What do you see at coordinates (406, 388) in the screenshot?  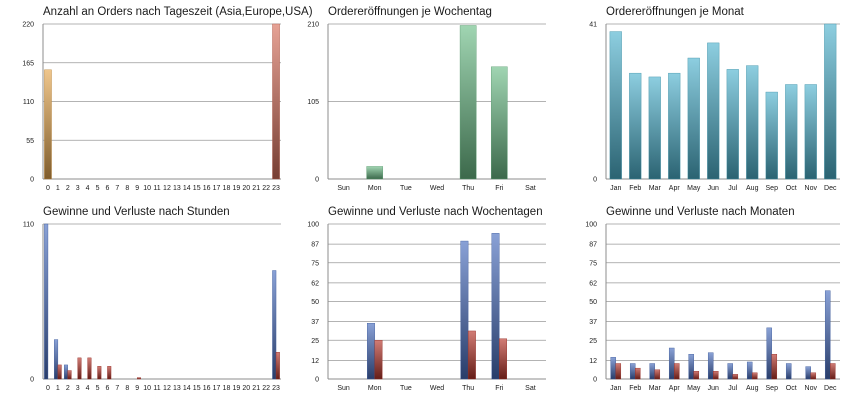 I see `x-tick-label: Tue` at bounding box center [406, 388].